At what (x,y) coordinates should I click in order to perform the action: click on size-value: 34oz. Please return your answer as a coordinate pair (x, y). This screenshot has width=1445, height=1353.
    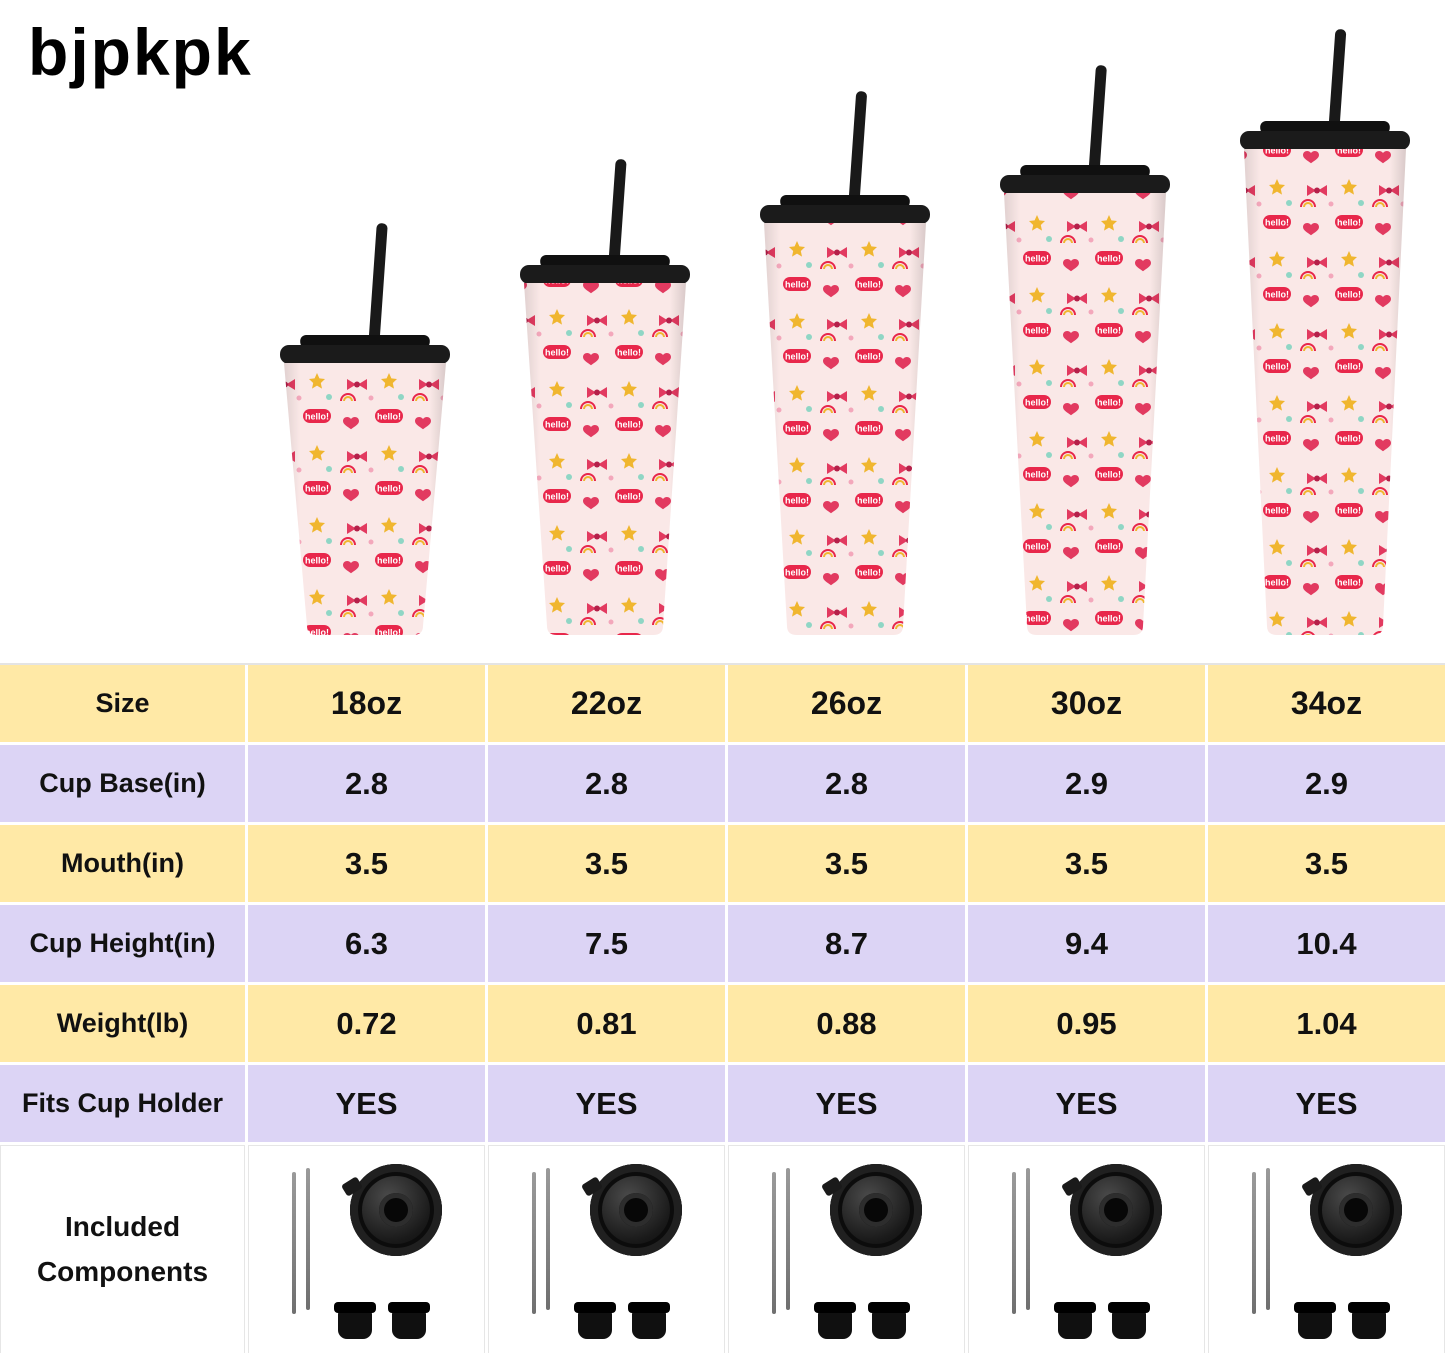
    Looking at the image, I should click on (1326, 703).